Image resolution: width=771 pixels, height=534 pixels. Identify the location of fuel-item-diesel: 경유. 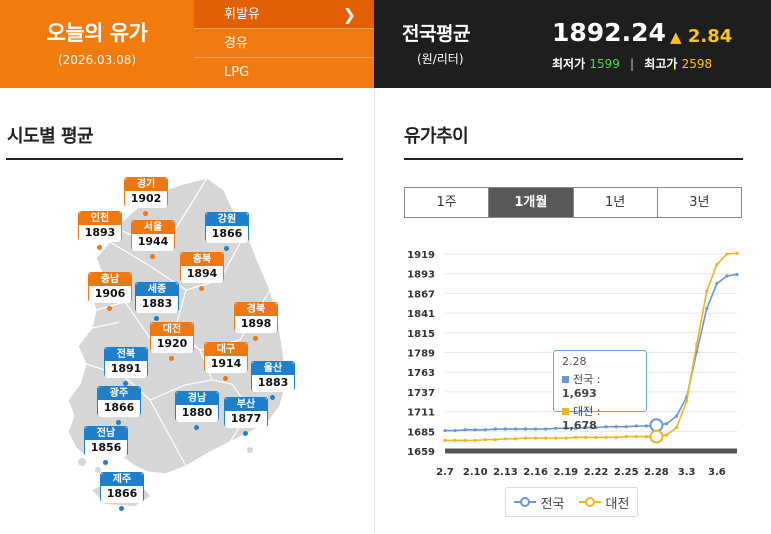
(284, 43).